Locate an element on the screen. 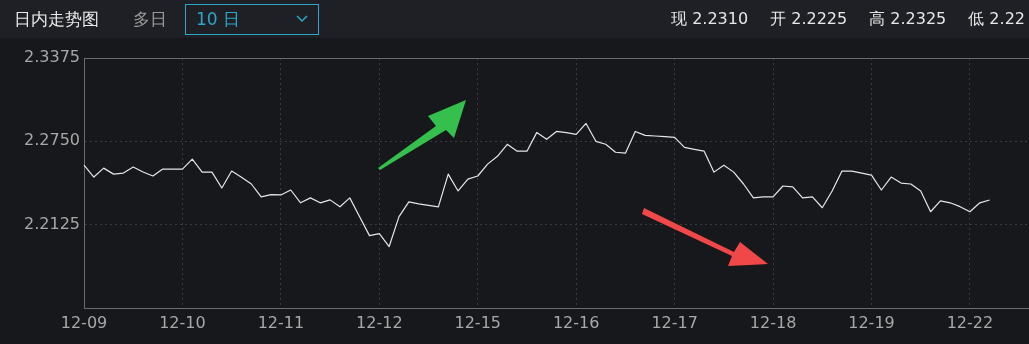  text: 多日 is located at coordinates (150, 19).